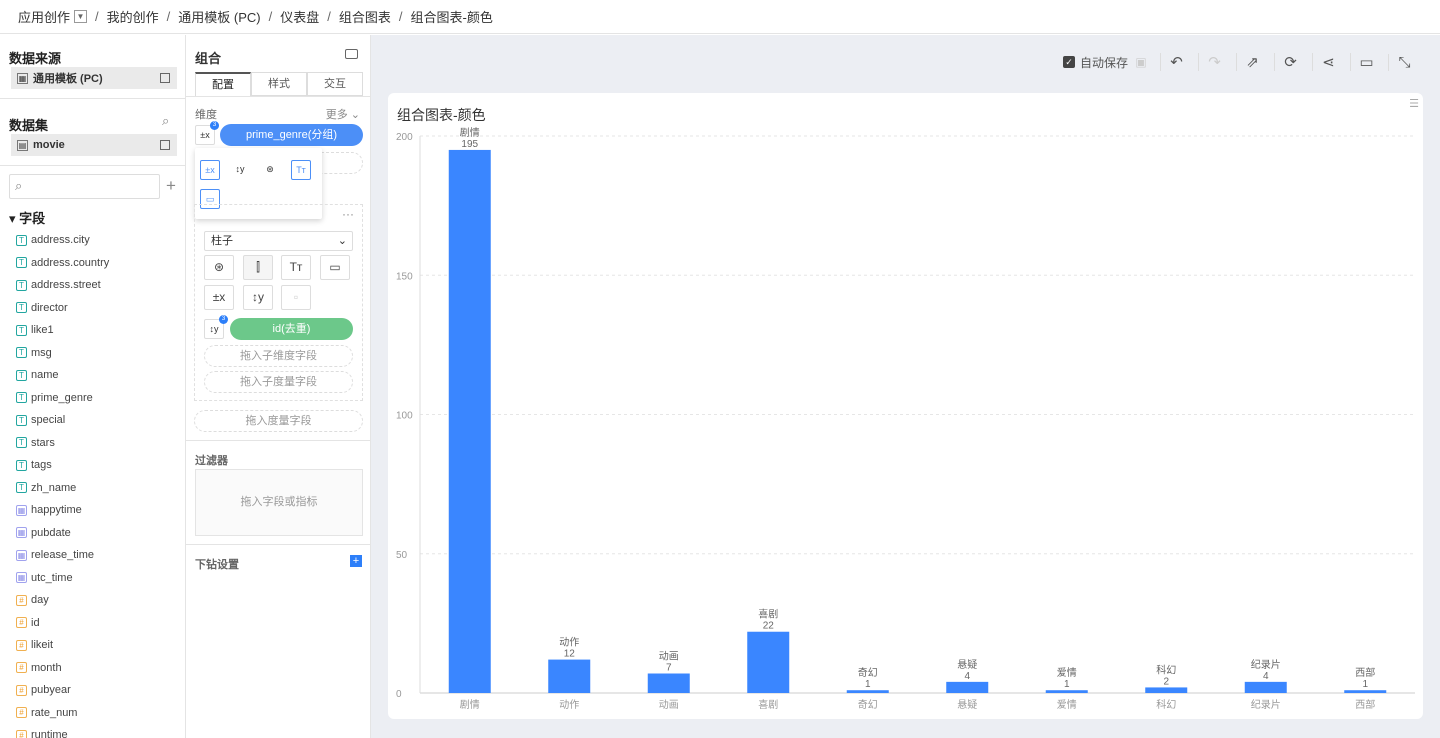  I want to click on more-icon: ···, so click(348, 214).